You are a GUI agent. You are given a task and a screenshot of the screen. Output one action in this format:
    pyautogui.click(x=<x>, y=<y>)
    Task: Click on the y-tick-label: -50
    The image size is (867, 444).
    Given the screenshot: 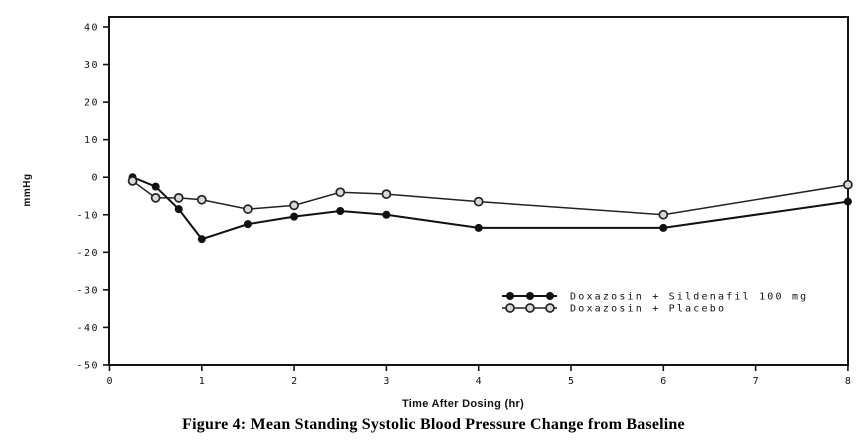 What is the action you would take?
    pyautogui.click(x=87, y=365)
    